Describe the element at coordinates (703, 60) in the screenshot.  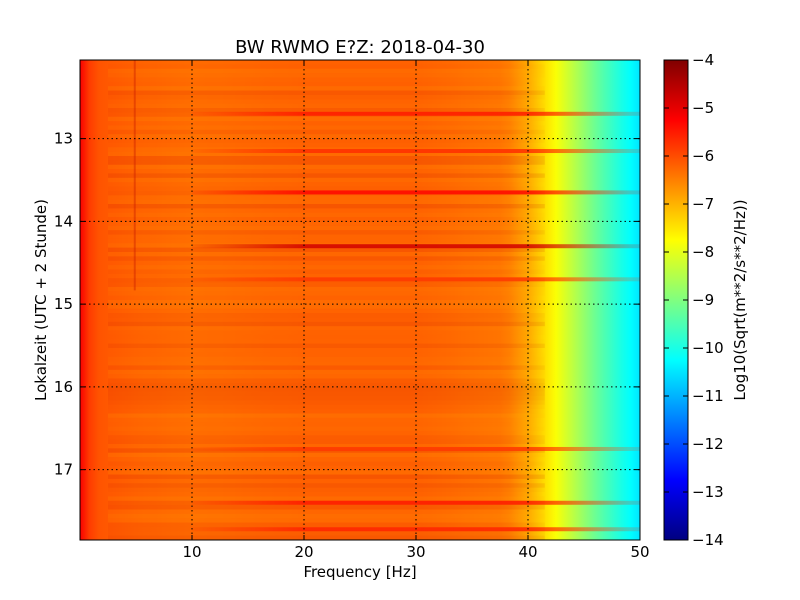
I see `colorbar-tick-label: −4` at that location.